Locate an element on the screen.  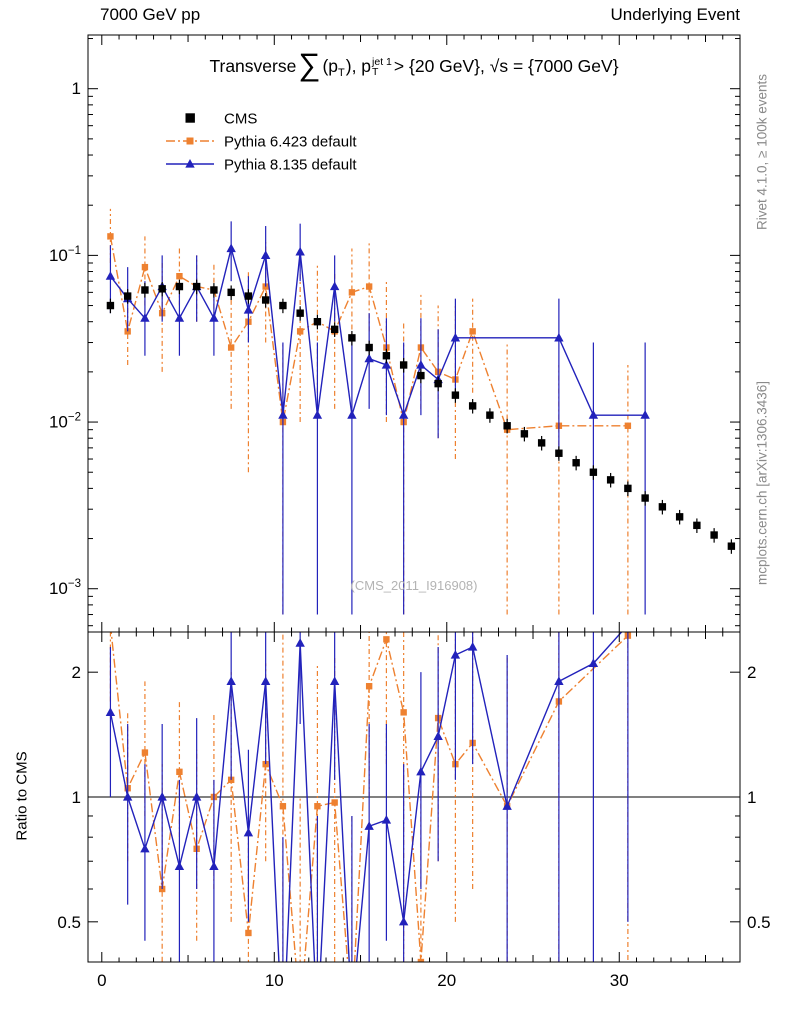
beam-energy-label: 7000 GeV pp is located at coordinates (150, 14).